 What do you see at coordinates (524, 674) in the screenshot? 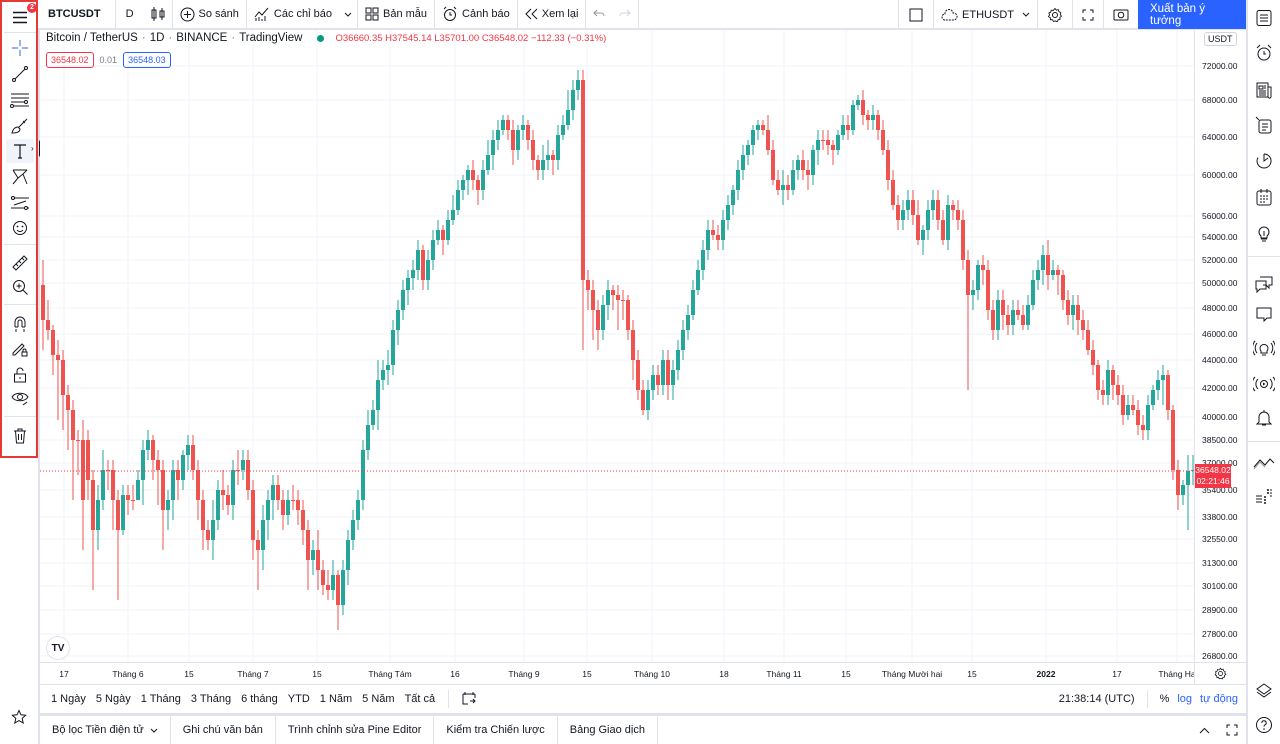
I see `time-axis-label: Tháng 9` at bounding box center [524, 674].